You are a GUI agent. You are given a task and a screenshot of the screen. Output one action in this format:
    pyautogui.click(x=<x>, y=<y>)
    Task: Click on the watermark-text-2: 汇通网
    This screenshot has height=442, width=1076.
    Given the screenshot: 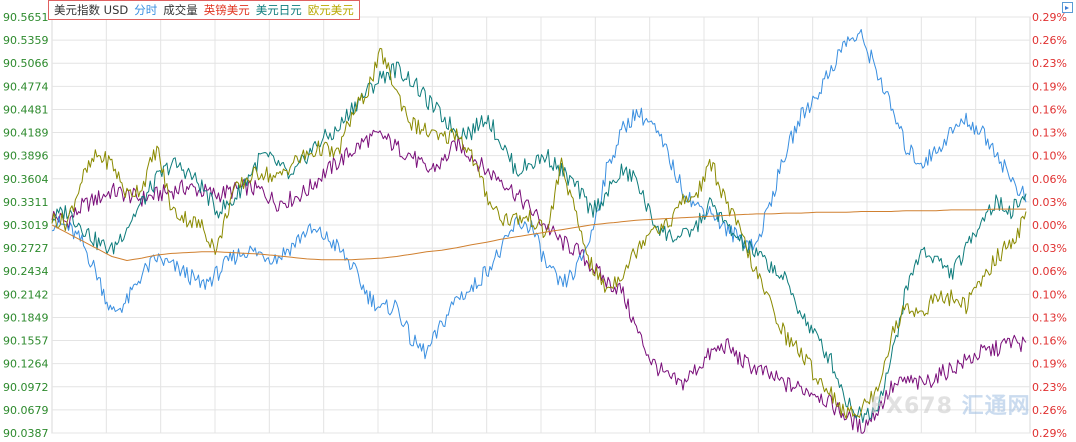 What is the action you would take?
    pyautogui.click(x=996, y=406)
    